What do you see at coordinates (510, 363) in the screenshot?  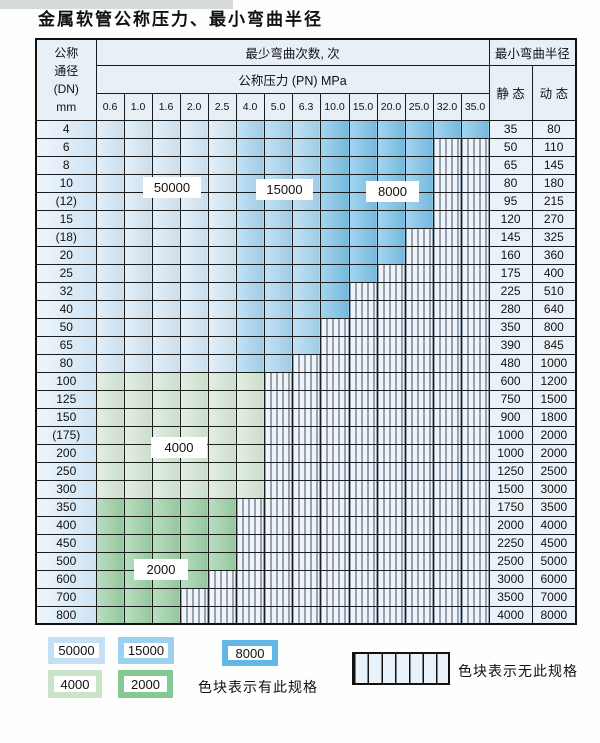 I see `static-radius-cell: 480` at bounding box center [510, 363].